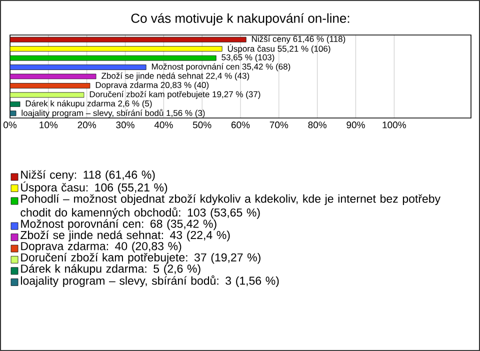 Image resolution: width=480 pixels, height=351 pixels. What do you see at coordinates (221, 67) in the screenshot?
I see `data-label: Možnost porovnání cen 35,42 % (68)` at bounding box center [221, 67].